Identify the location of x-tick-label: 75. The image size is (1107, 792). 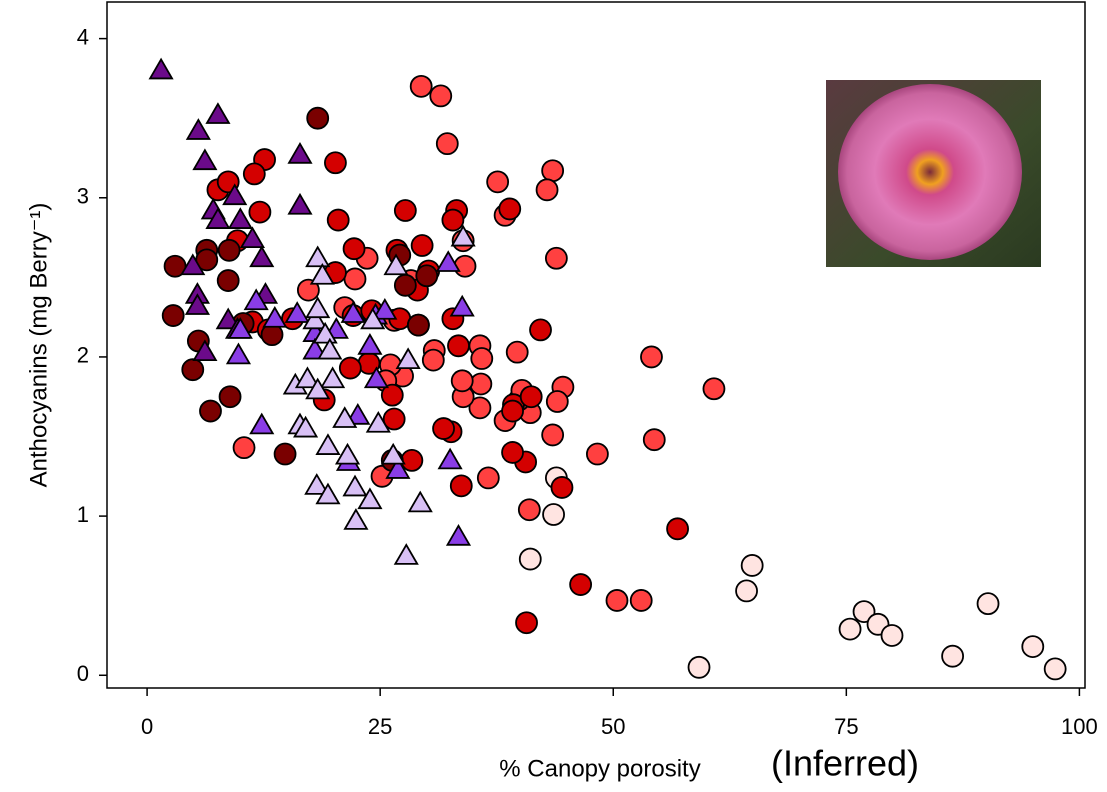
(846, 726).